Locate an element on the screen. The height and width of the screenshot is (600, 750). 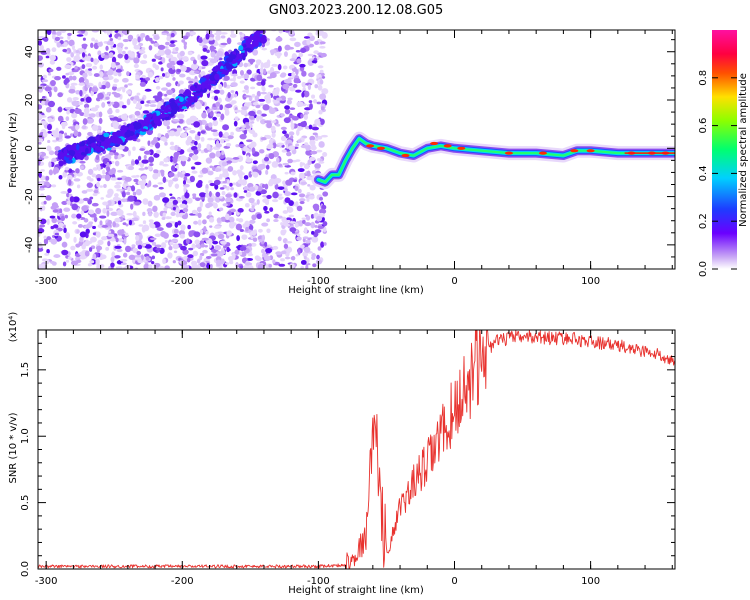
colorbar-tick-label: 0.6 is located at coordinates (703, 126).